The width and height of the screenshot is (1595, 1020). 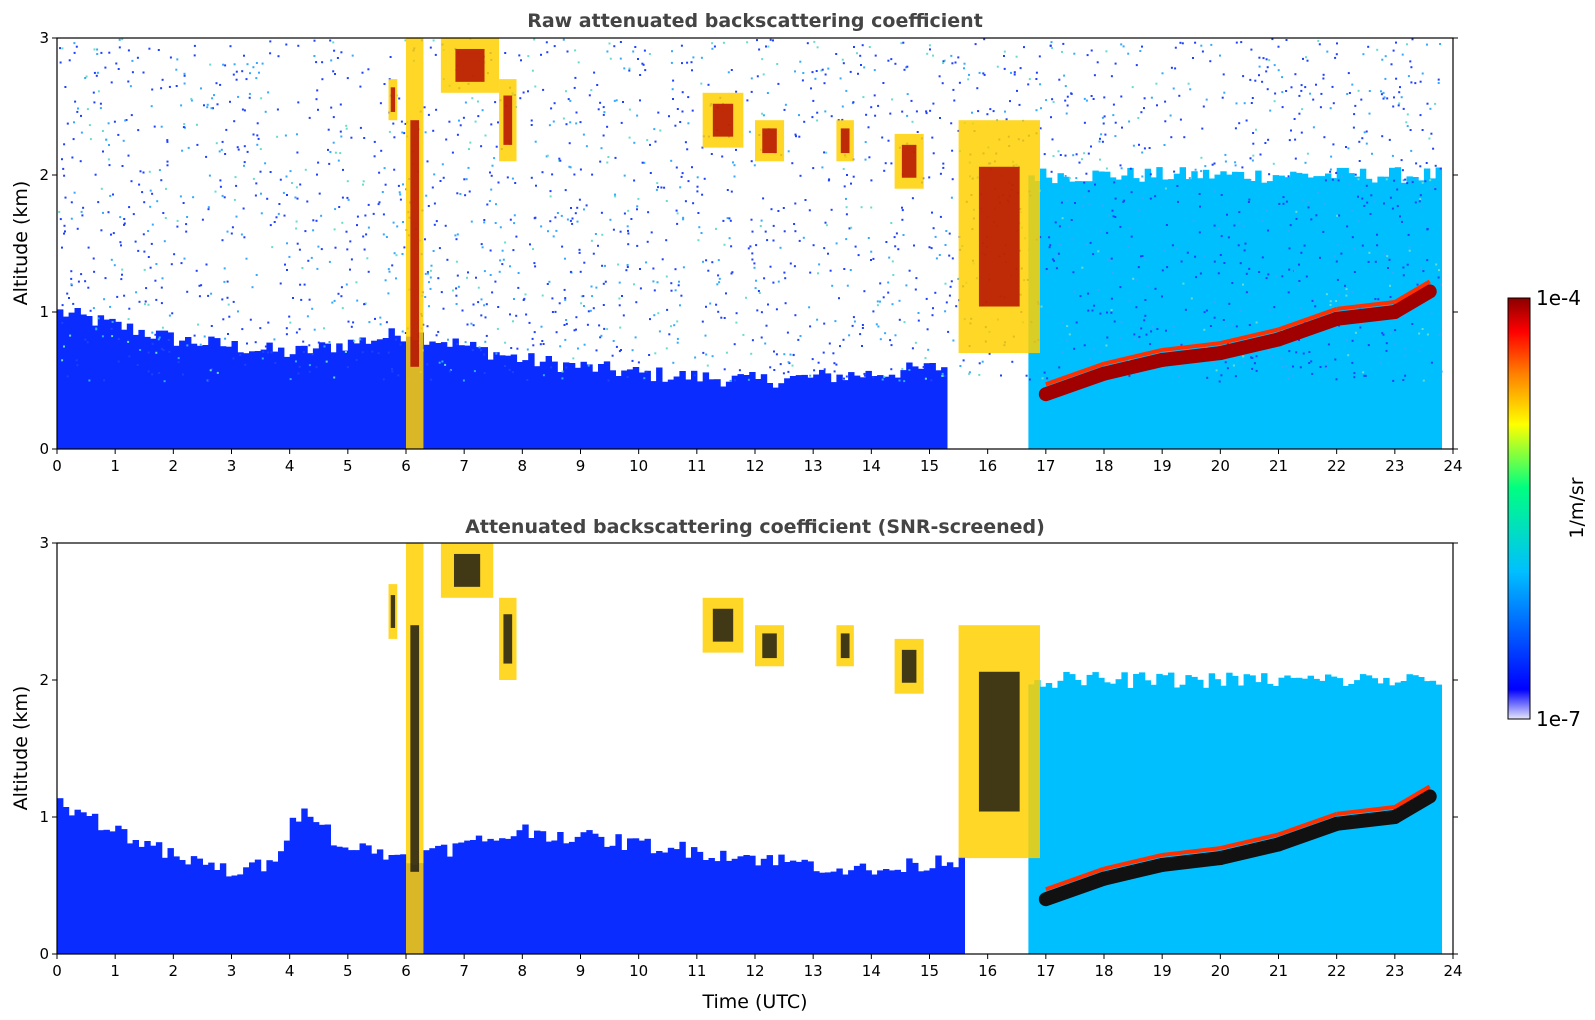 What do you see at coordinates (1249, 851) in the screenshot?
I see `aerosol-layer-segment` at bounding box center [1249, 851].